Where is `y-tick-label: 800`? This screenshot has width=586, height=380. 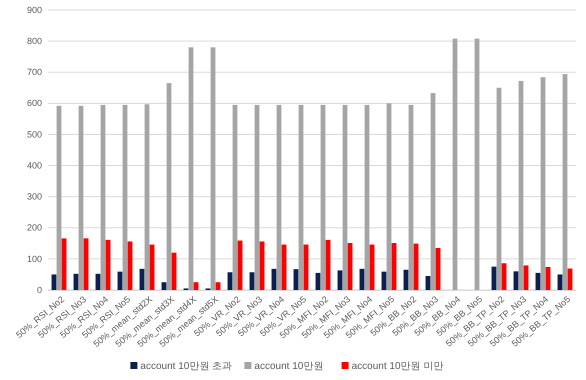
y-tick-label: 800 is located at coordinates (34, 41).